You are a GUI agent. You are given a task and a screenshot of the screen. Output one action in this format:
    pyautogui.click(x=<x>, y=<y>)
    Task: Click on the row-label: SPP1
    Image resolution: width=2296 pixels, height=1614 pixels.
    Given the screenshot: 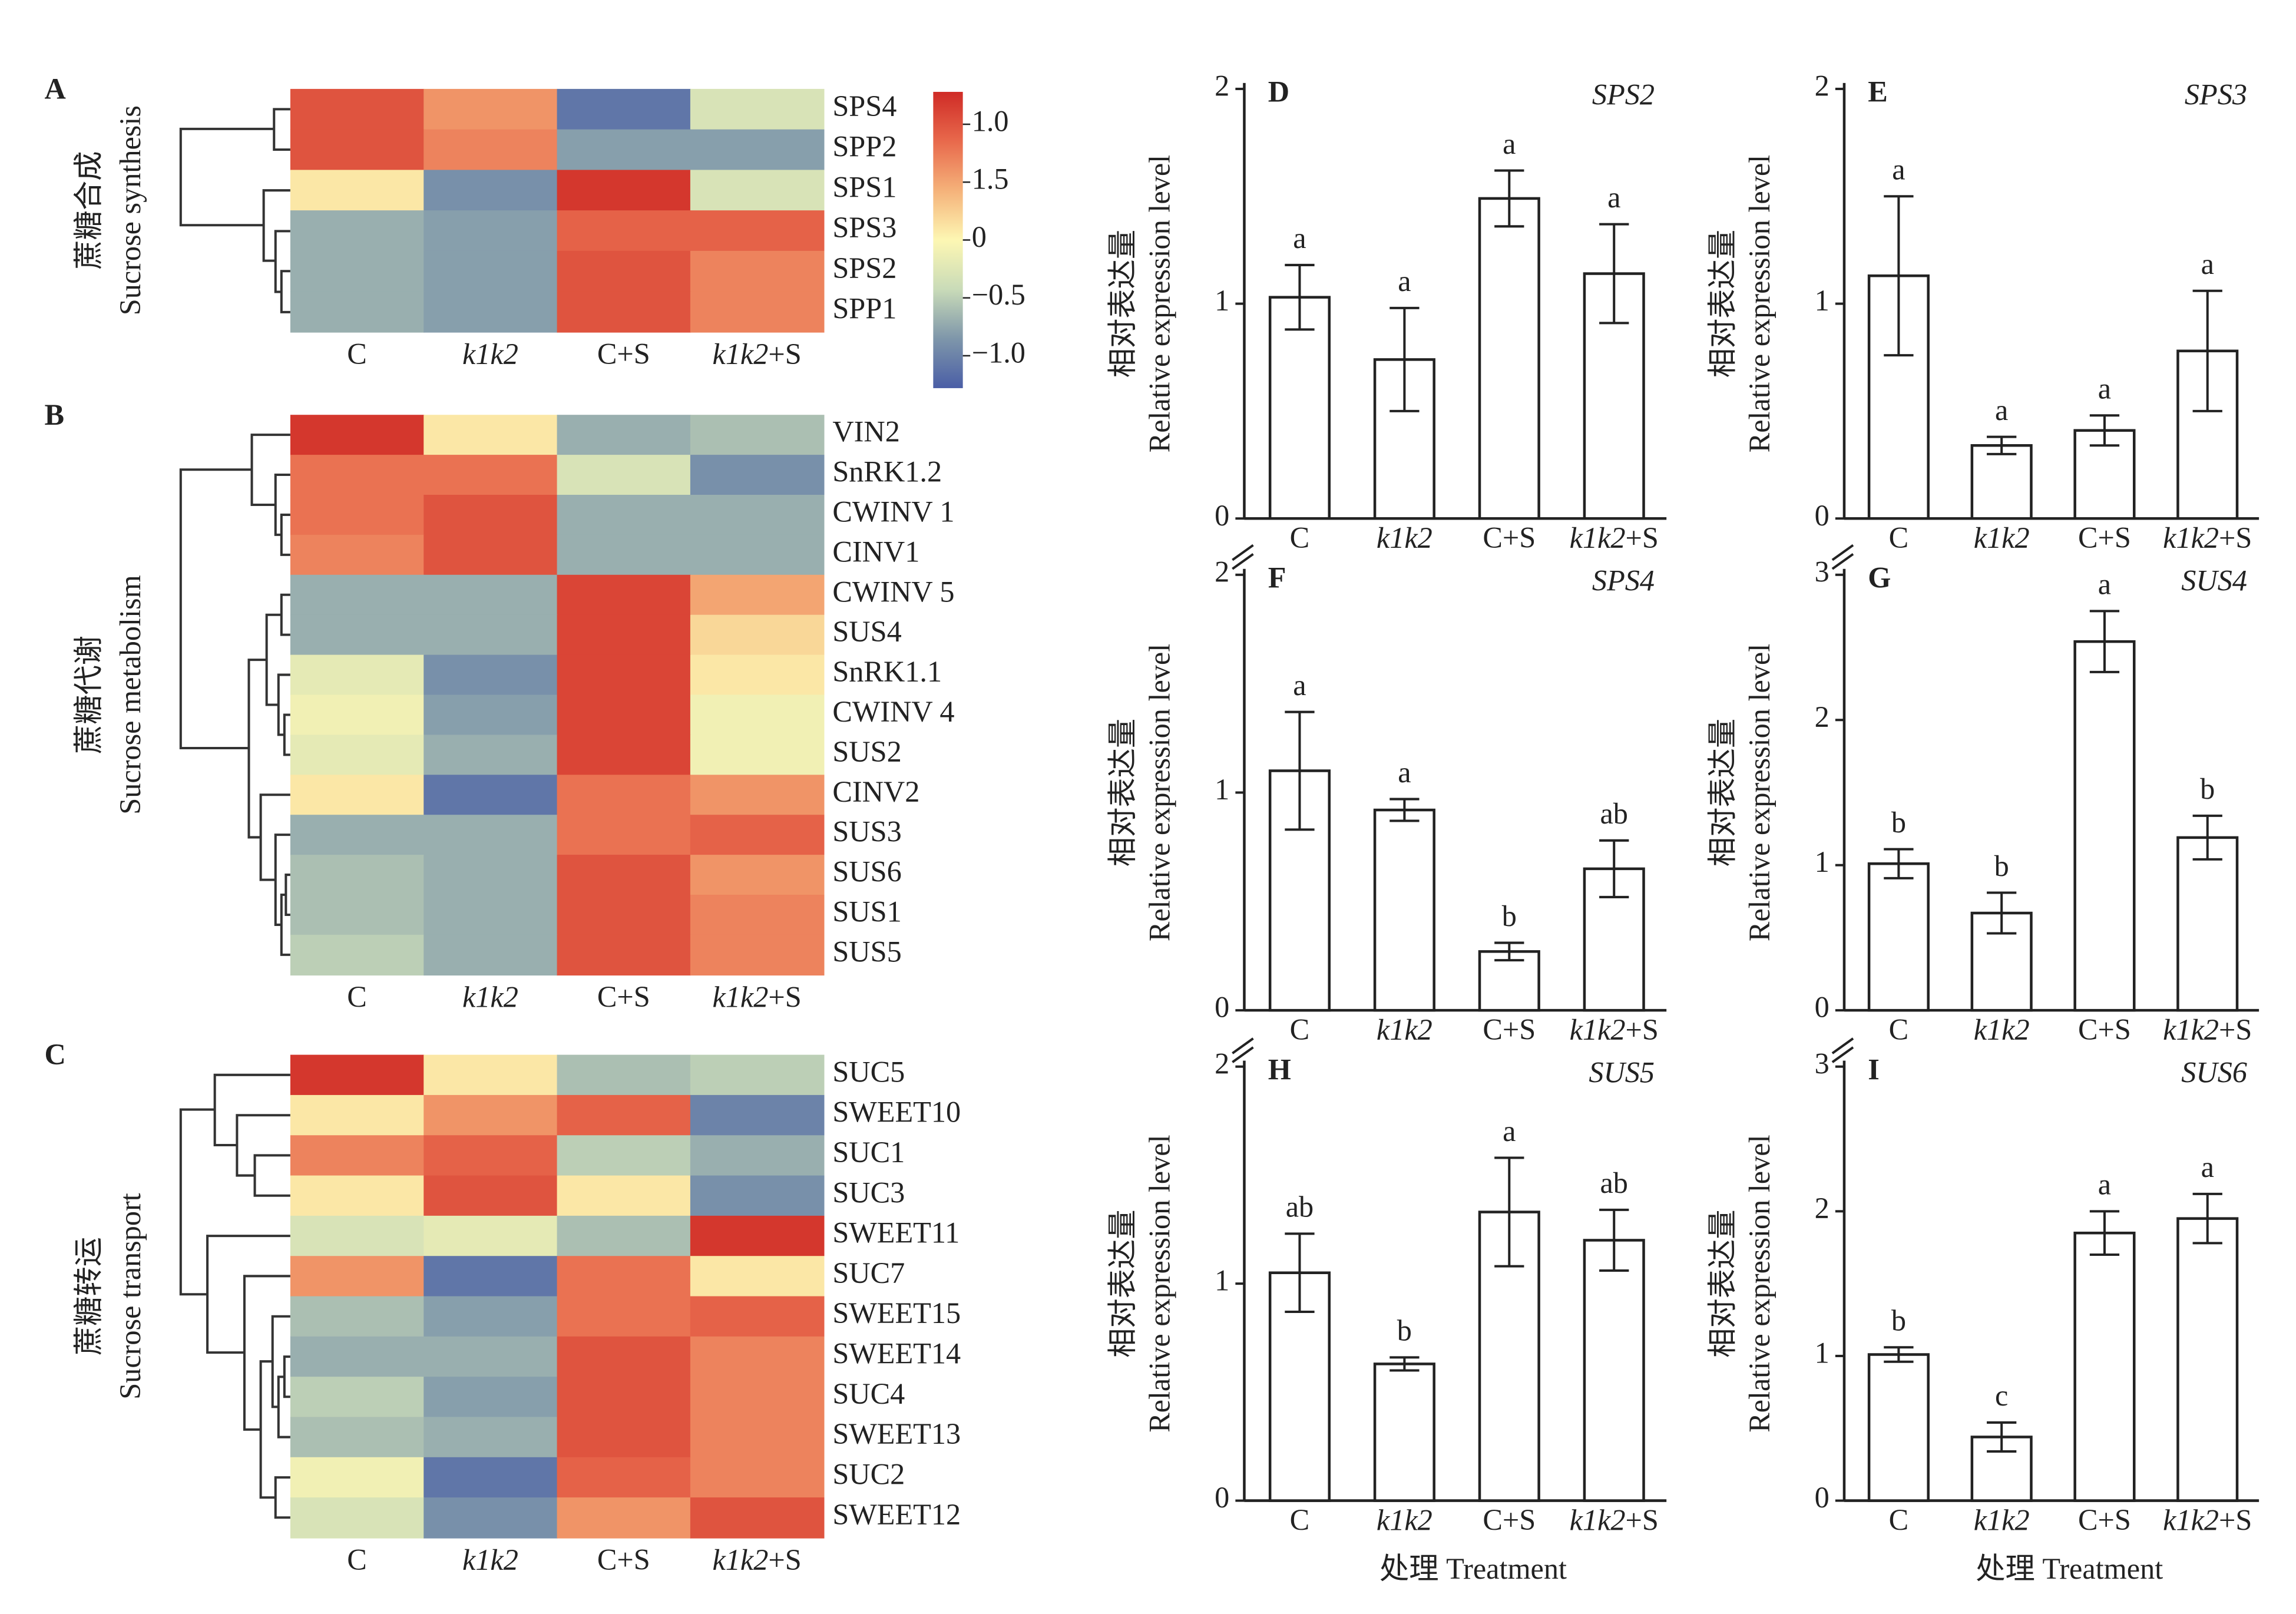 What is the action you would take?
    pyautogui.click(x=864, y=309)
    